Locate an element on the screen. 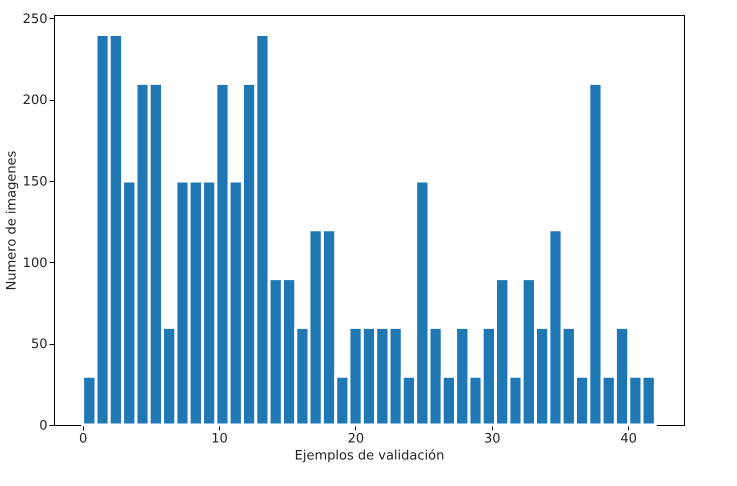 The width and height of the screenshot is (737, 486). y-tick-label: 150 is located at coordinates (35, 182).